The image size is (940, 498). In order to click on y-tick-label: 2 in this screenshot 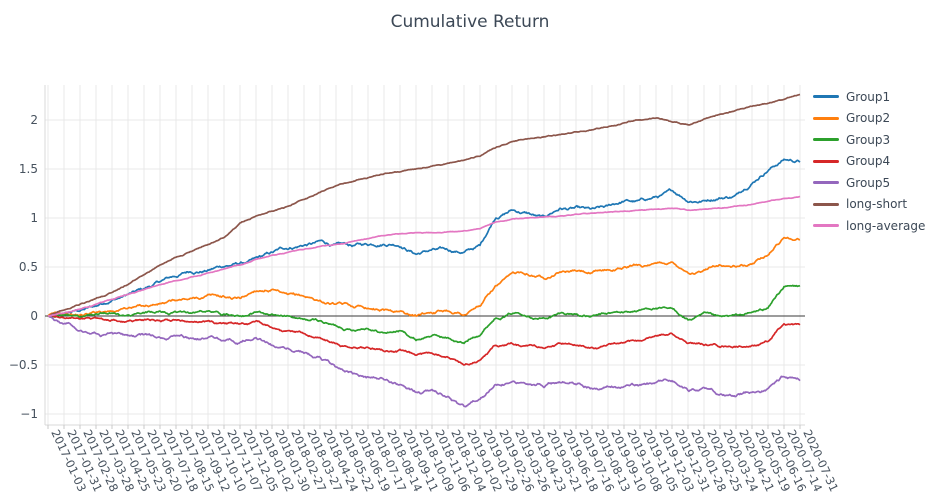, I will do `click(34, 120)`.